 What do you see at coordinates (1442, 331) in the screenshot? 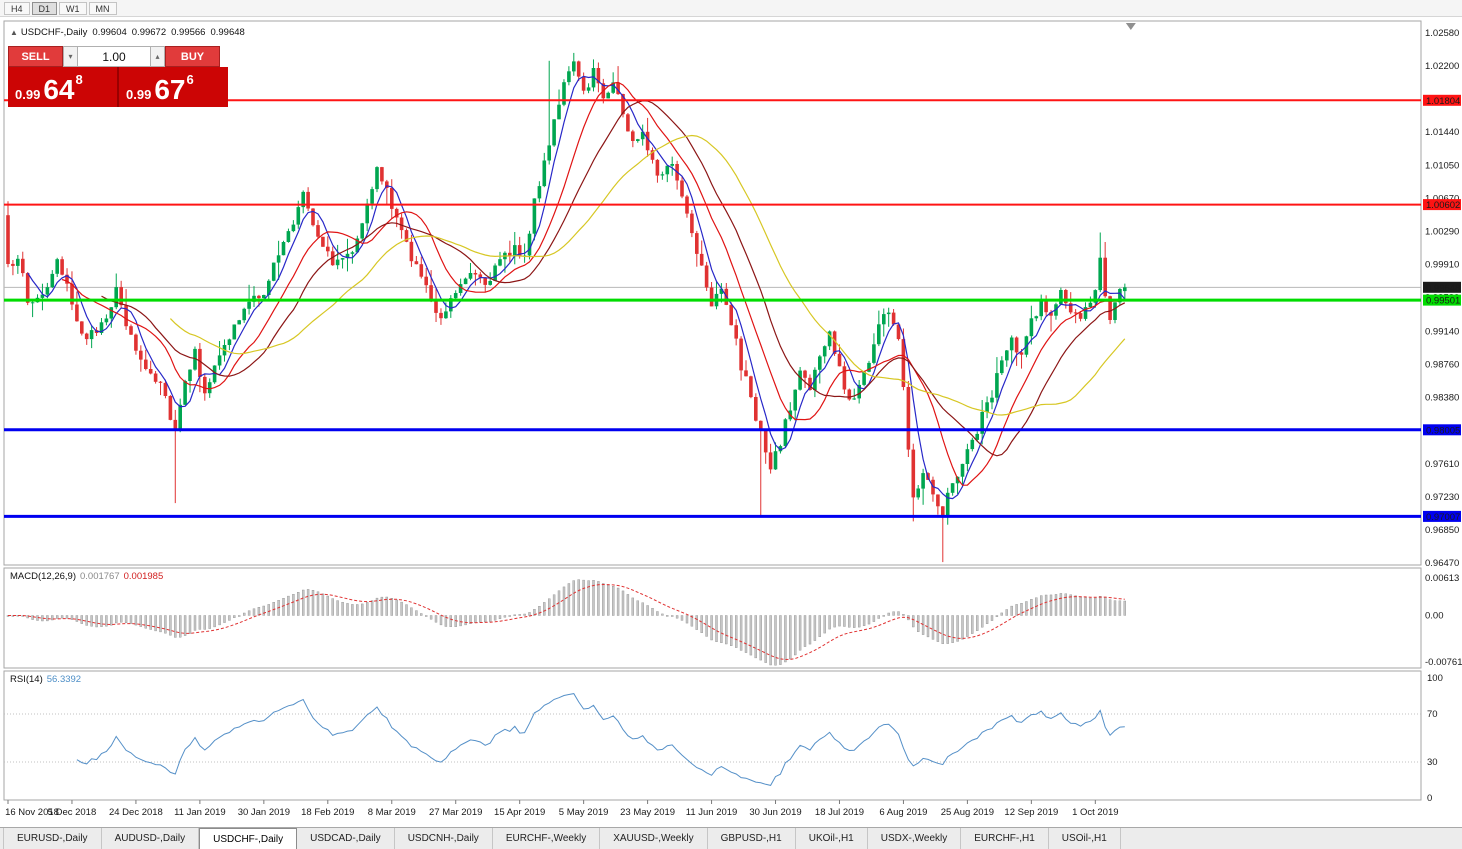
I see `svg-text: 0.99140` at bounding box center [1442, 331].